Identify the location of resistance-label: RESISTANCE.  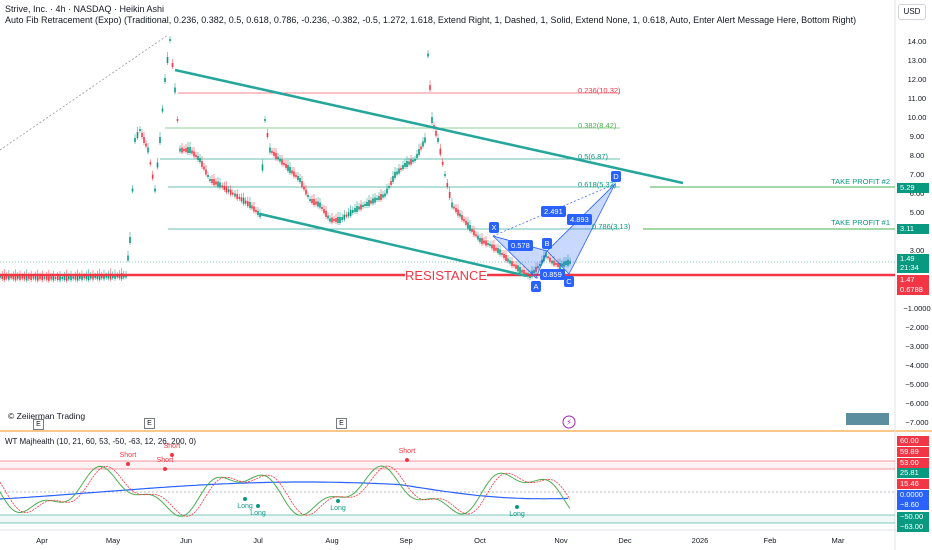
(446, 275).